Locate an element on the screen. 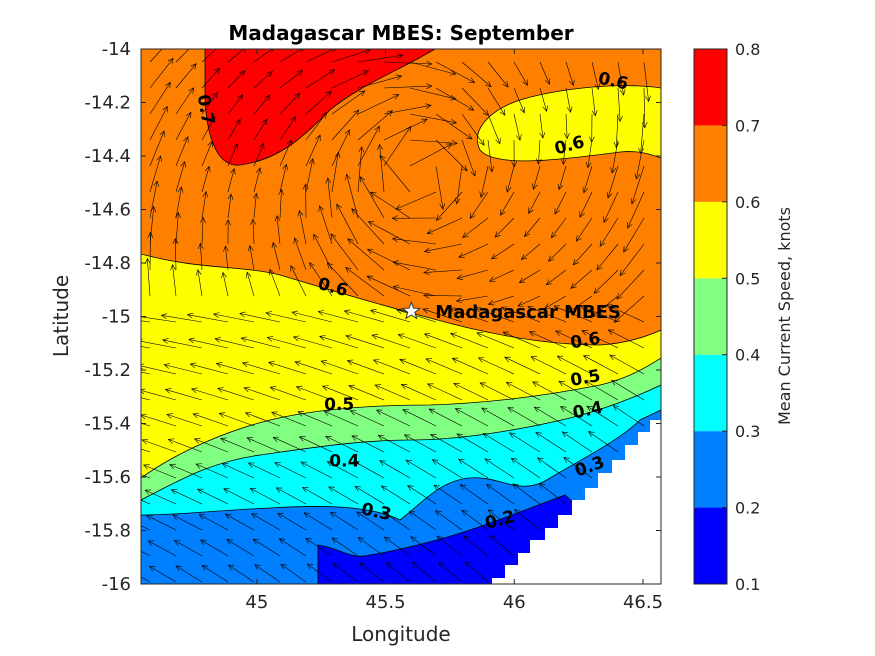  contour-label: 0.5 is located at coordinates (339, 405).